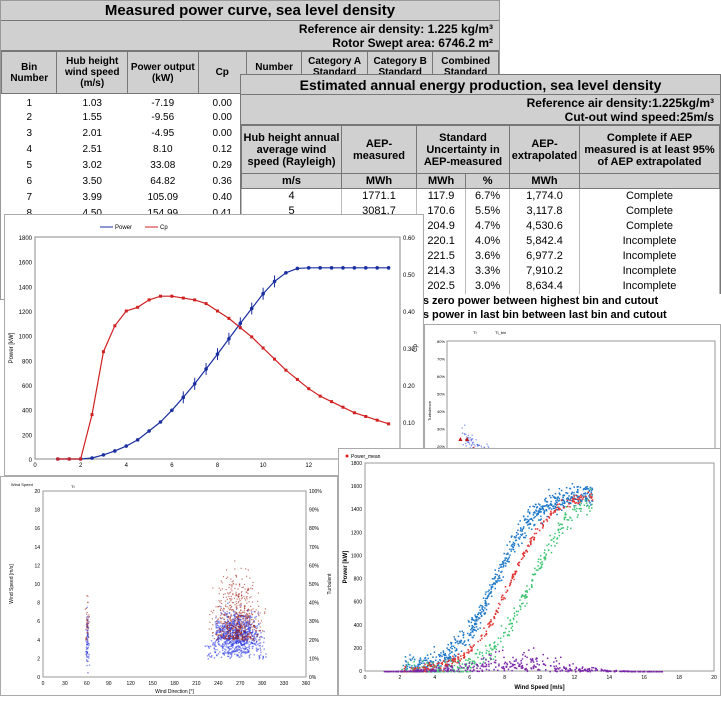 The image size is (721, 702). What do you see at coordinates (314, 604) in the screenshot?
I see `y2-tick-label: 40%` at bounding box center [314, 604].